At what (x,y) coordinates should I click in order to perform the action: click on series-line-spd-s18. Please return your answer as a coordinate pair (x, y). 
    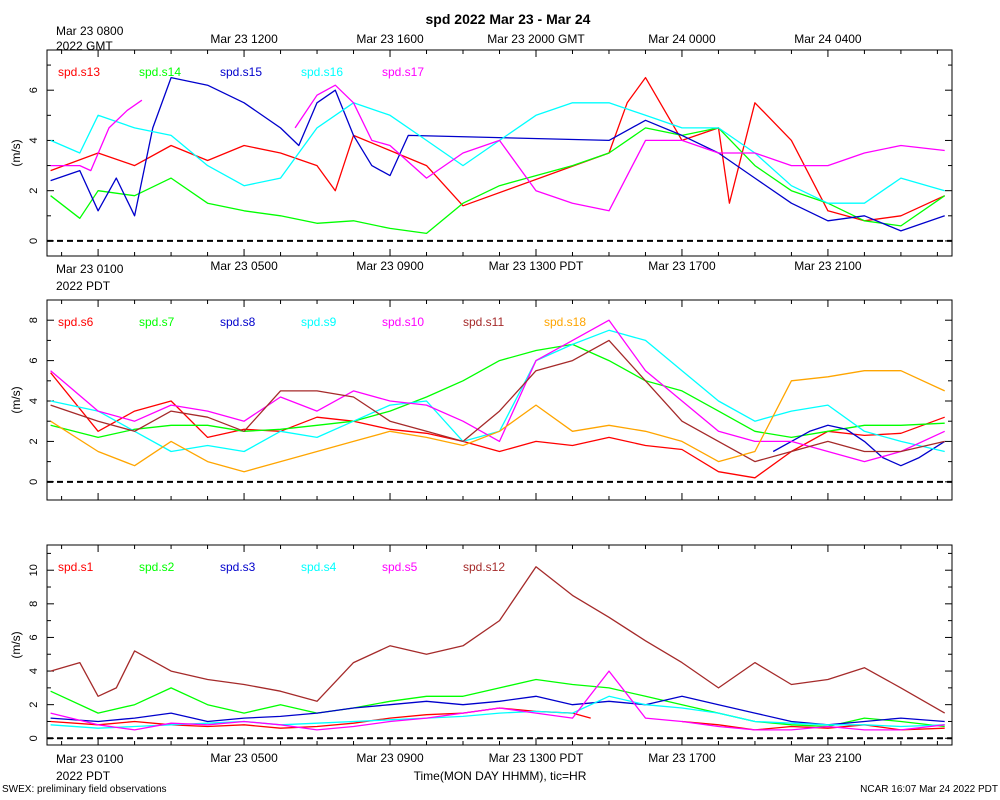
    Looking at the image, I should click on (497, 421).